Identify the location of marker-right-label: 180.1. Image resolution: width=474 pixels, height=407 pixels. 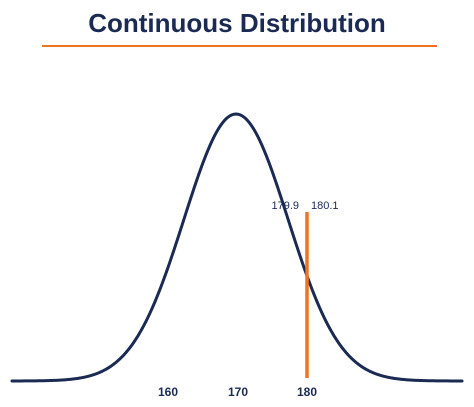
(325, 206).